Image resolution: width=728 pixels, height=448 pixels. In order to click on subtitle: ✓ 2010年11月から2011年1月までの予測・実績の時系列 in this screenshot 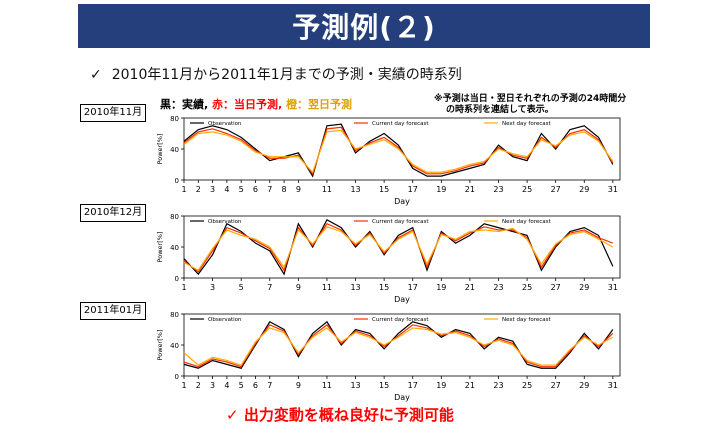, I will do `click(276, 74)`.